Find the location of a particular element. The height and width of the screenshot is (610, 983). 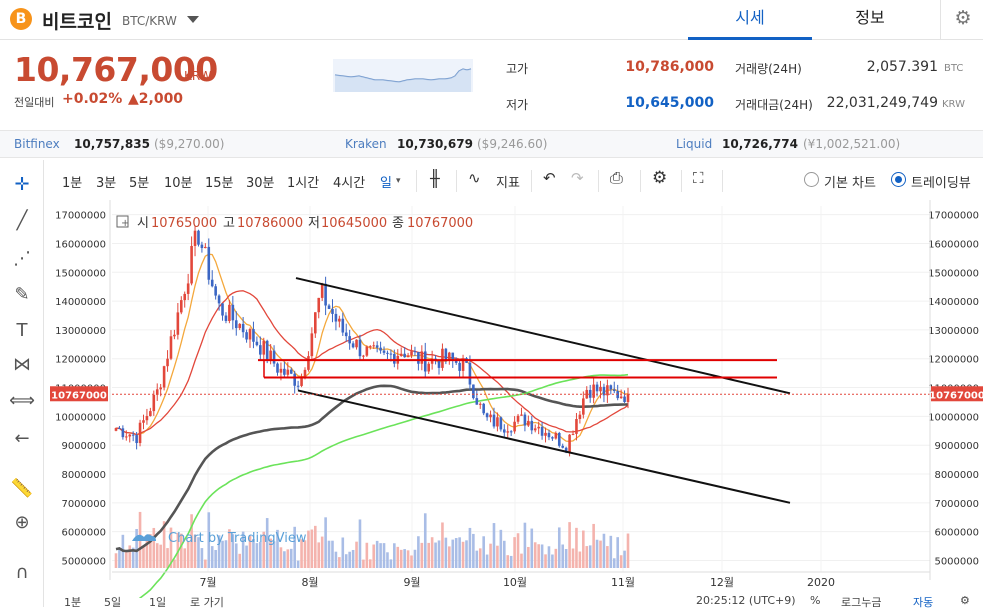

y-tick-label-right: 10000000 is located at coordinates (953, 417).